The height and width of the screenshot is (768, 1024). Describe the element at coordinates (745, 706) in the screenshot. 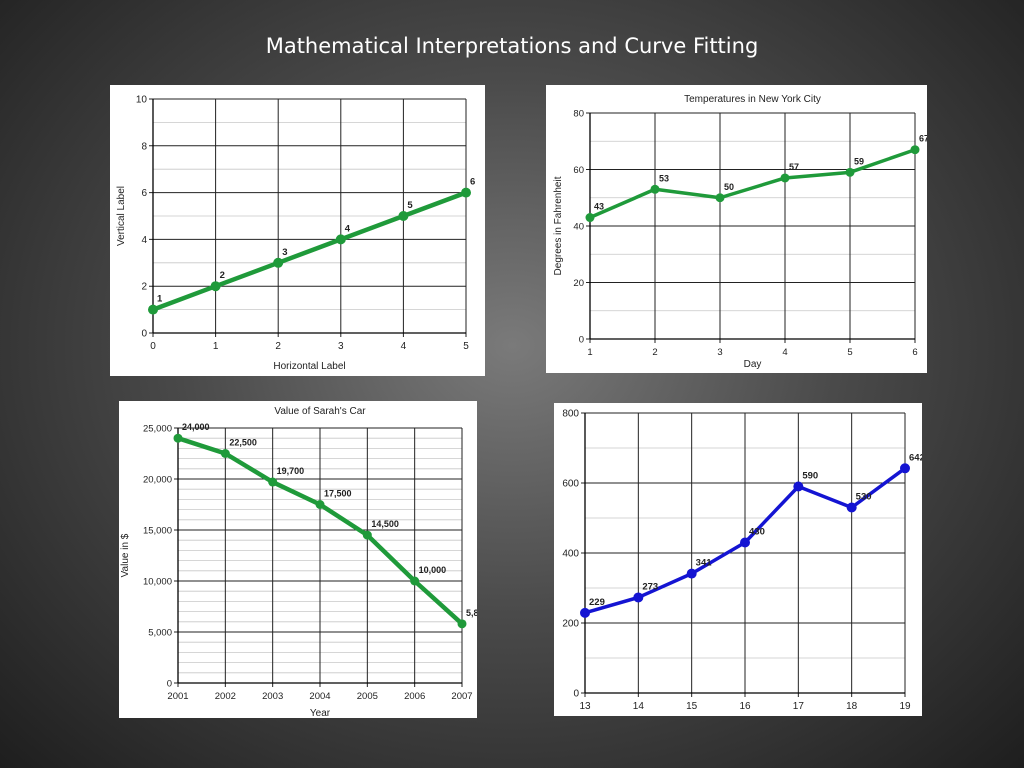

I see `x-tick-label: 16` at that location.